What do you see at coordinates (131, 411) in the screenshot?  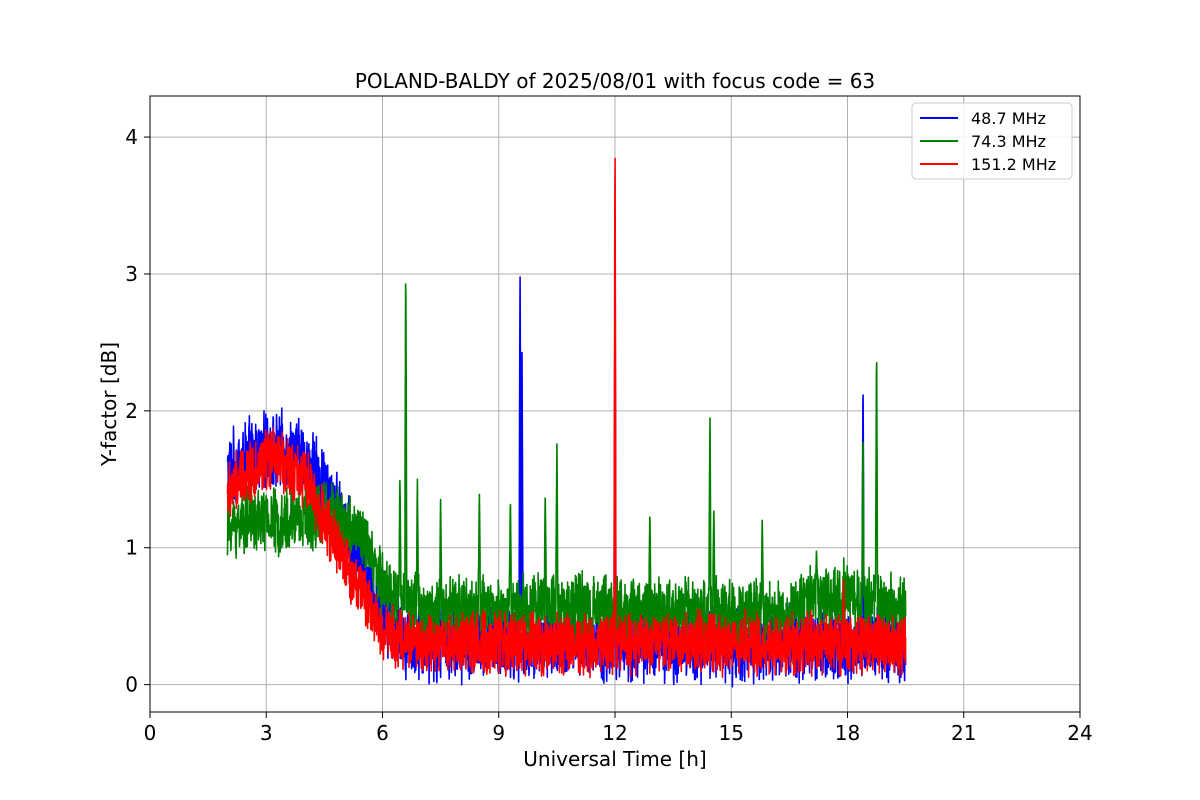 I see `y-tick-label: 2` at bounding box center [131, 411].